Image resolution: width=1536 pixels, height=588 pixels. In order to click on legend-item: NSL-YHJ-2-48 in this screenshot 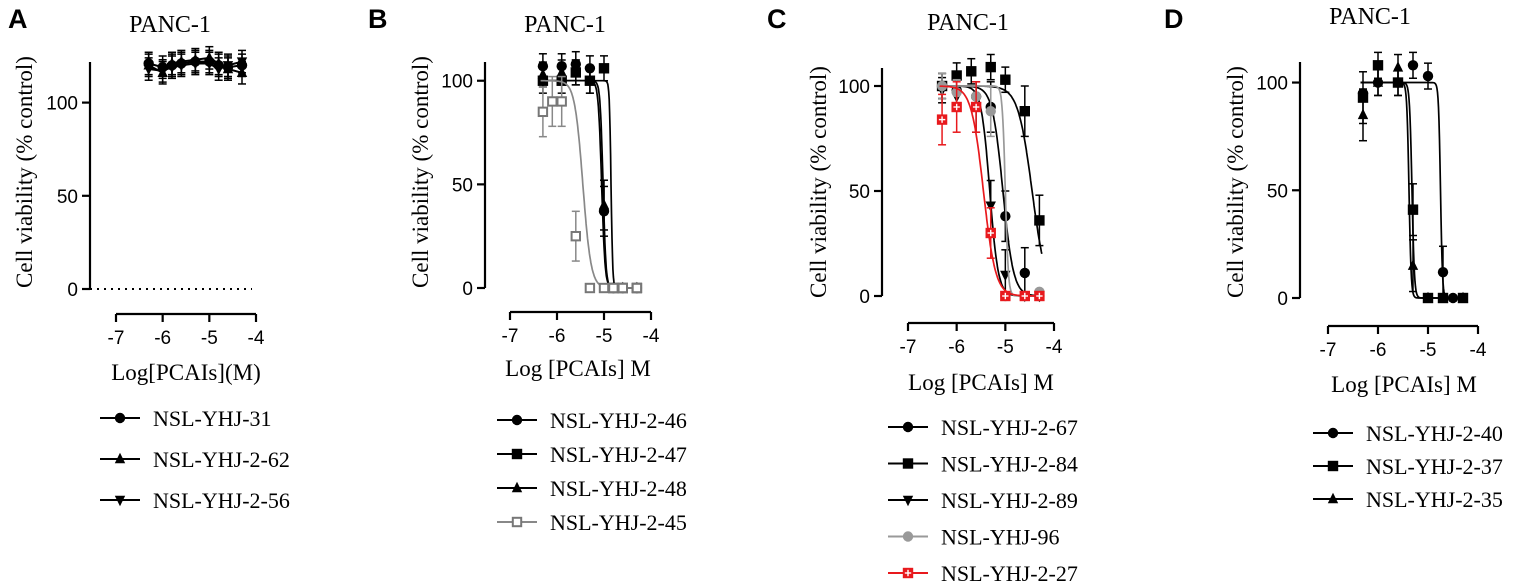, I will do `click(592, 488)`.